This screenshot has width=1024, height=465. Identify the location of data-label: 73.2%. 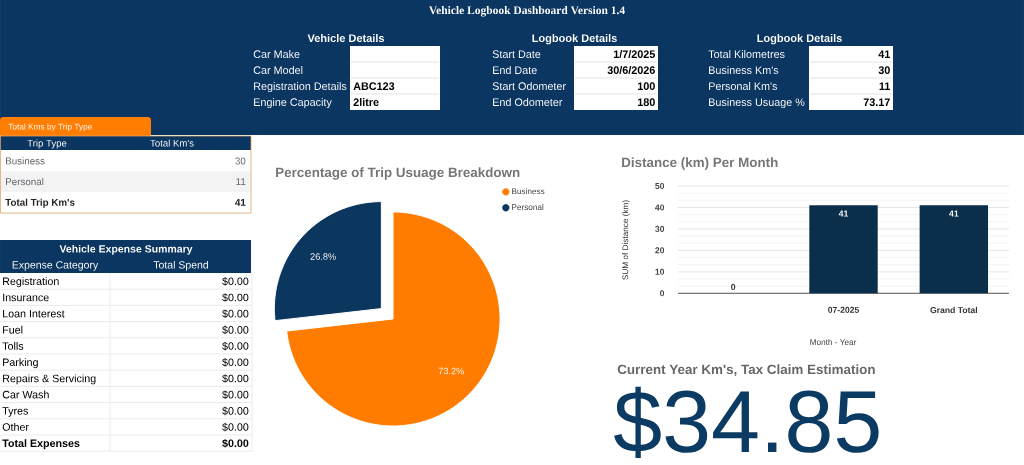
(451, 371).